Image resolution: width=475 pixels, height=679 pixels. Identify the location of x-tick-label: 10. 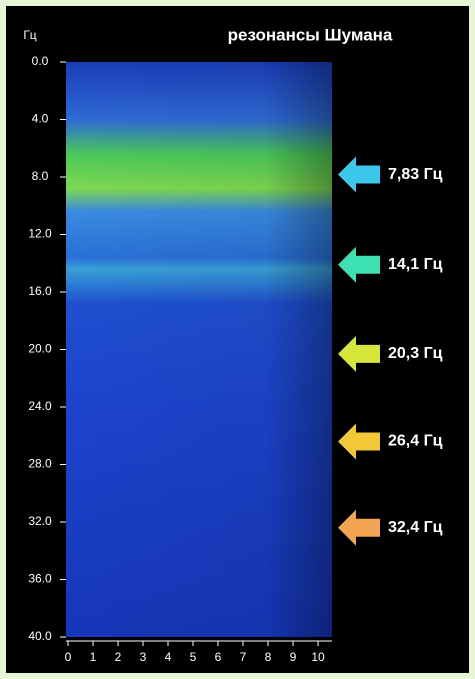
(318, 657).